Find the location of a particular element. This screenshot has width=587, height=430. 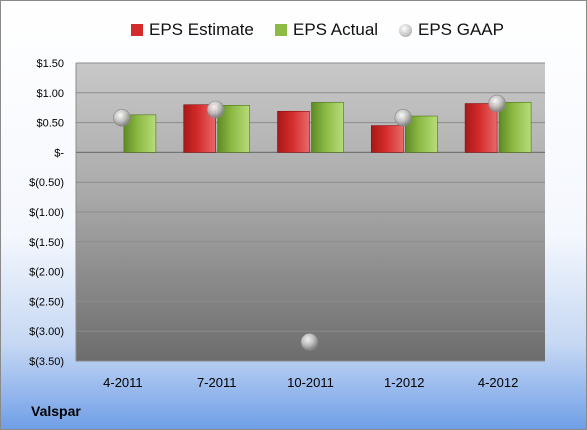

legend-swatch-actual is located at coordinates (281, 30).